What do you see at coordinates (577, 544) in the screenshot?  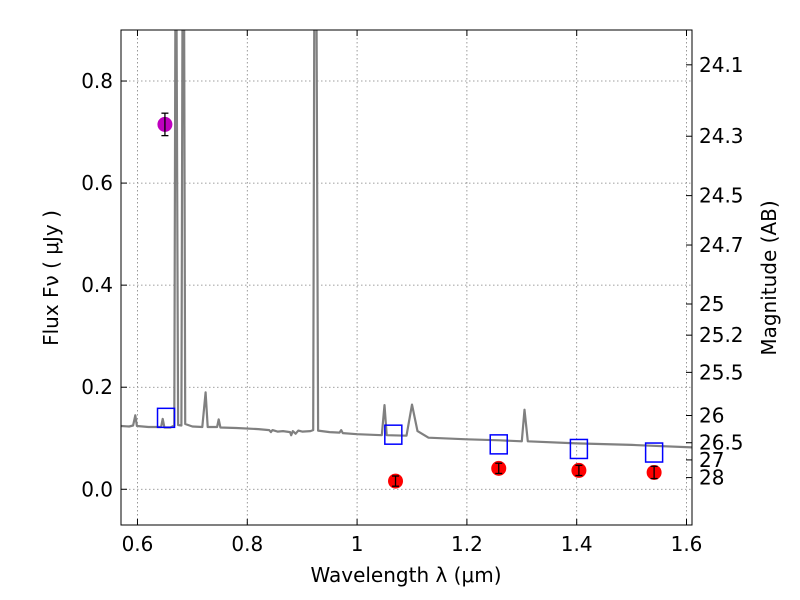 I see `x-tick-label: 1.4` at bounding box center [577, 544].